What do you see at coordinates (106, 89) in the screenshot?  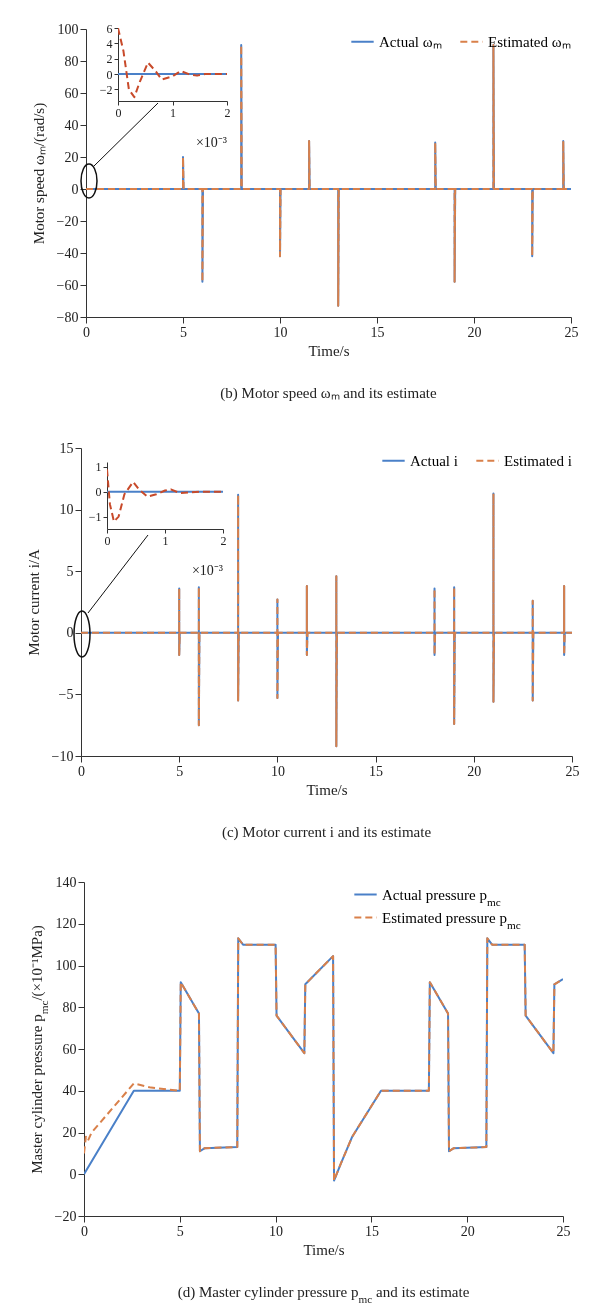 I see `y-tick-label: −2` at bounding box center [106, 89].